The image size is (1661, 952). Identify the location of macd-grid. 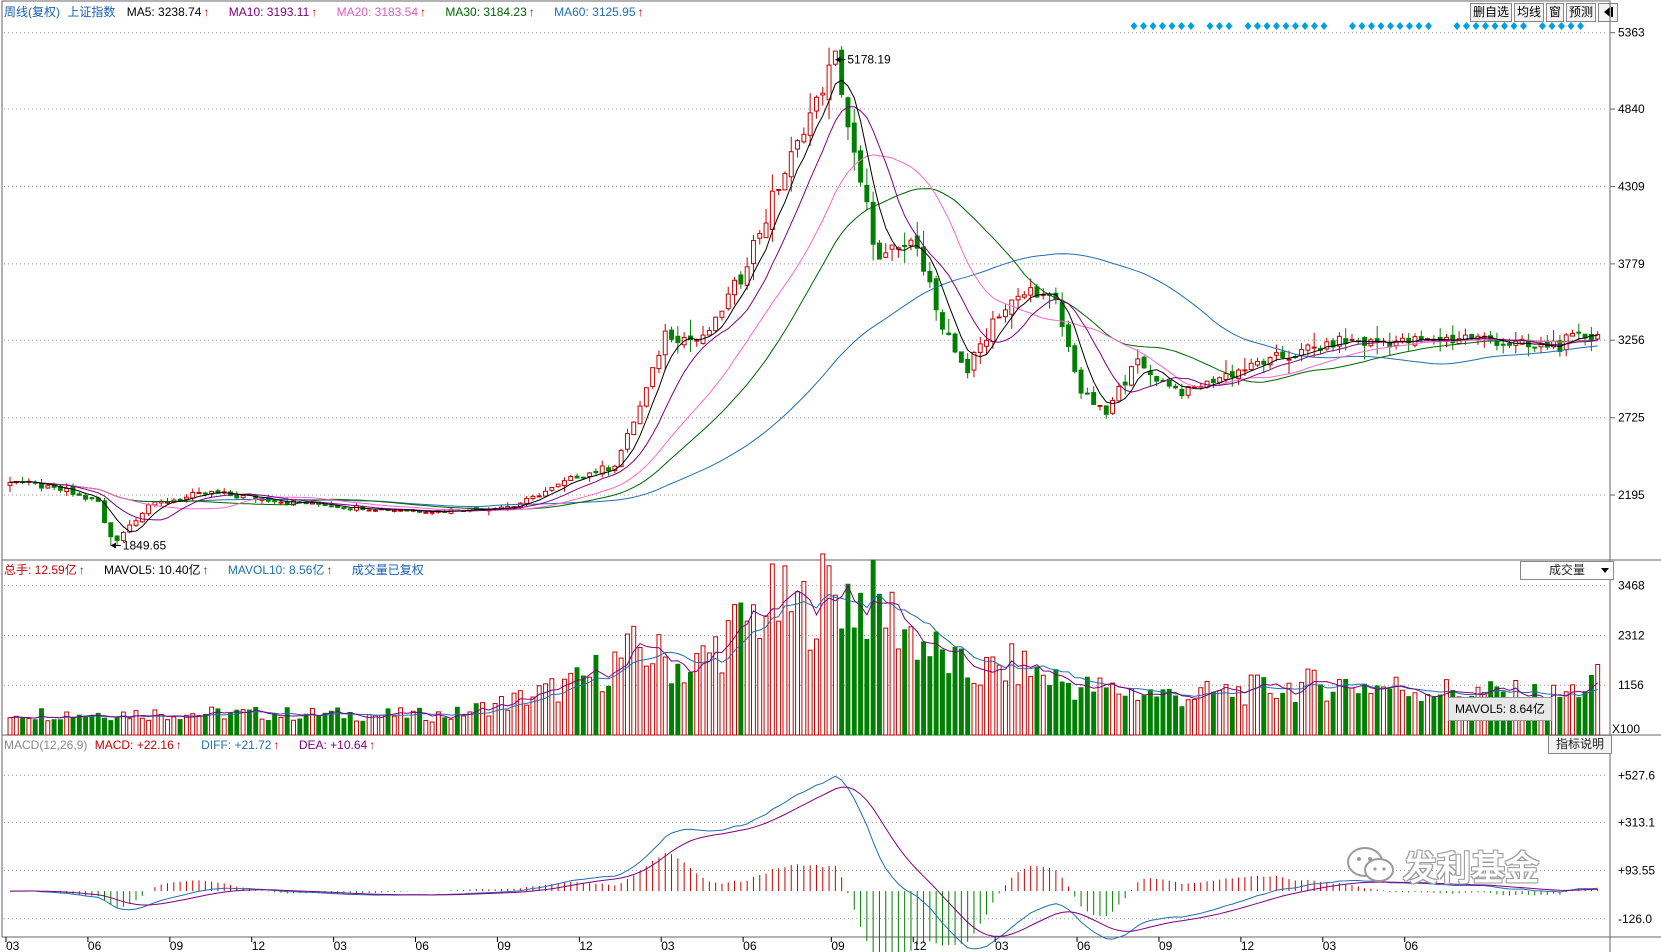
(806, 847).